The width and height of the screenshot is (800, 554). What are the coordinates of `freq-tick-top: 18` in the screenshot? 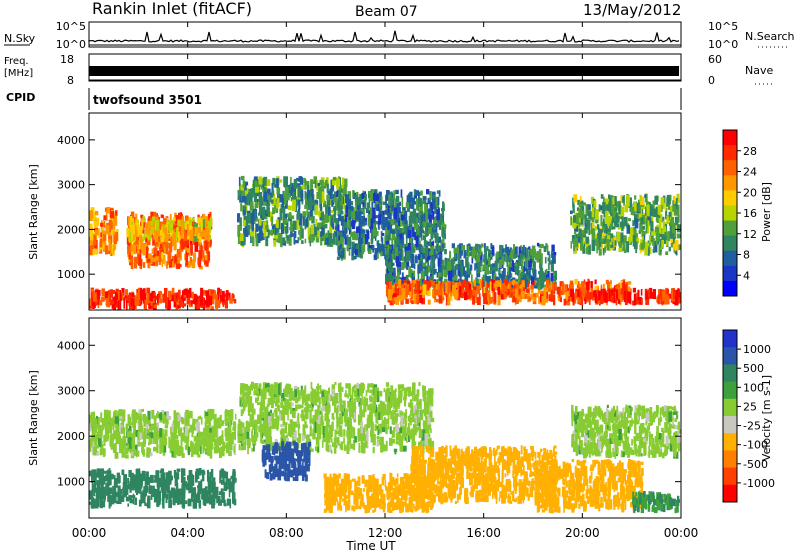 It's located at (67, 59).